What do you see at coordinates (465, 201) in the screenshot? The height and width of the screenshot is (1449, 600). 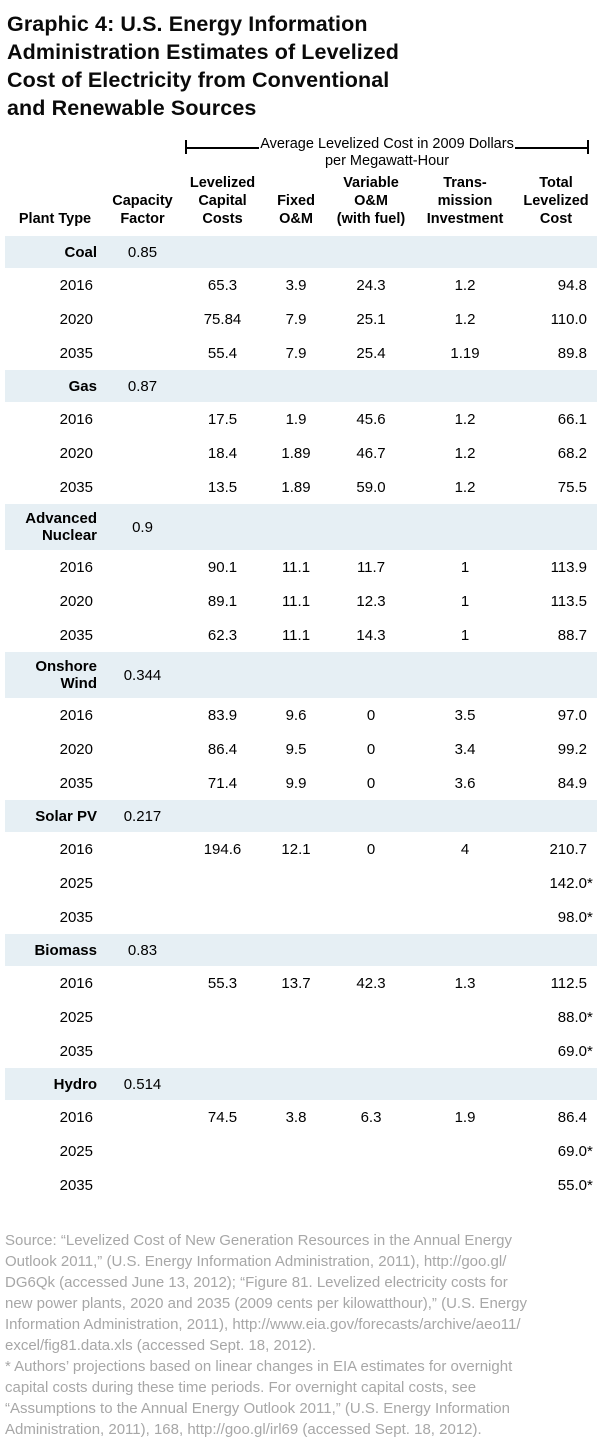 I see `header-transmission-investment: Trans- mission Investment` at bounding box center [465, 201].